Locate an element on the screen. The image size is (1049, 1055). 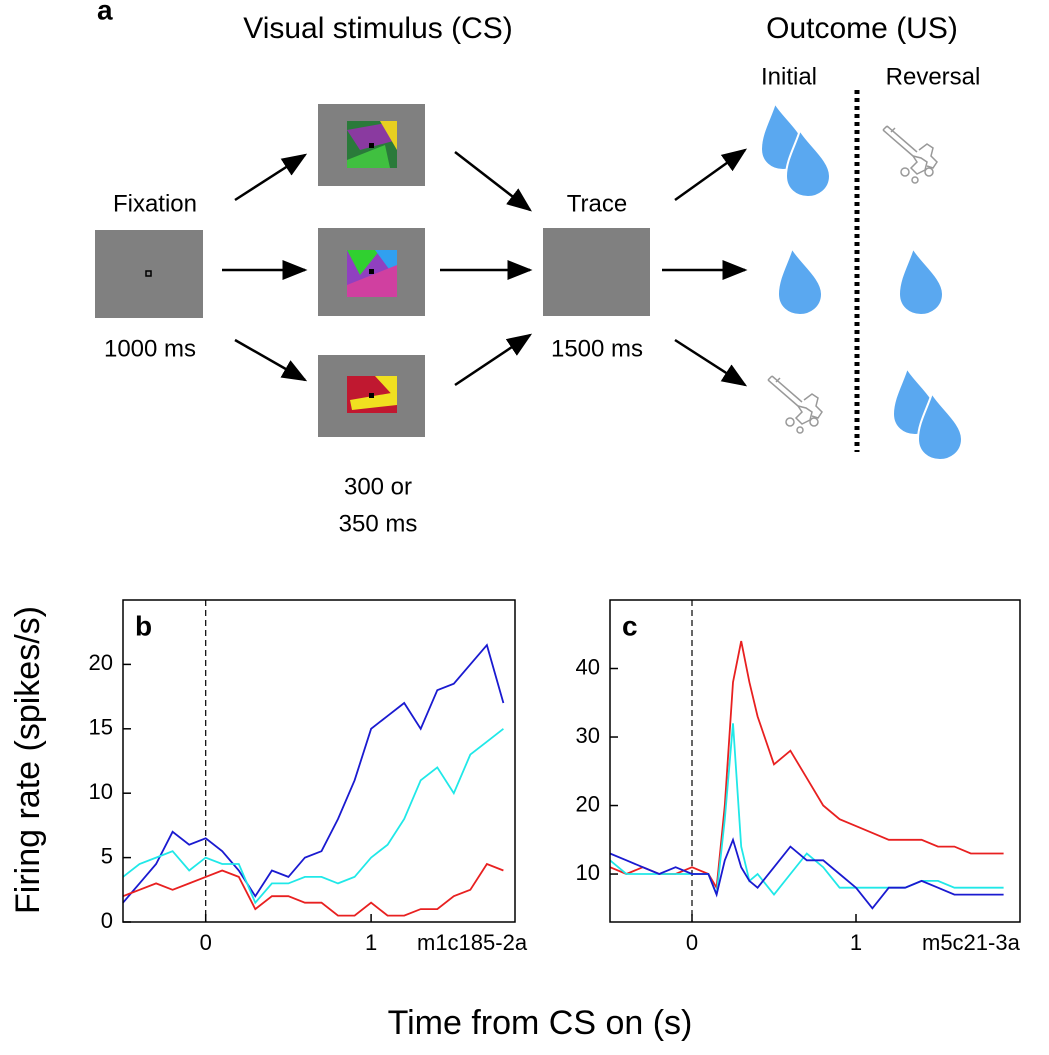
chart: 0 5 10 15 20 0 1 b m1c185-2a is located at coordinates (308, 777).